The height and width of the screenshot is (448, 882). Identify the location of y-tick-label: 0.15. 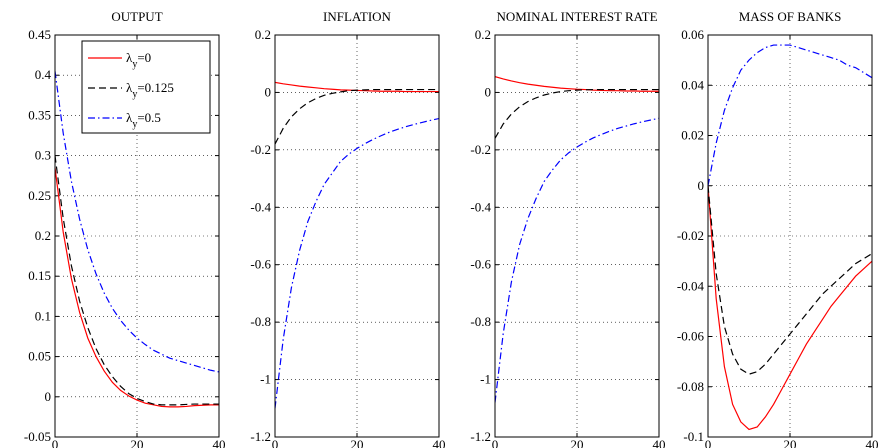
(39, 275).